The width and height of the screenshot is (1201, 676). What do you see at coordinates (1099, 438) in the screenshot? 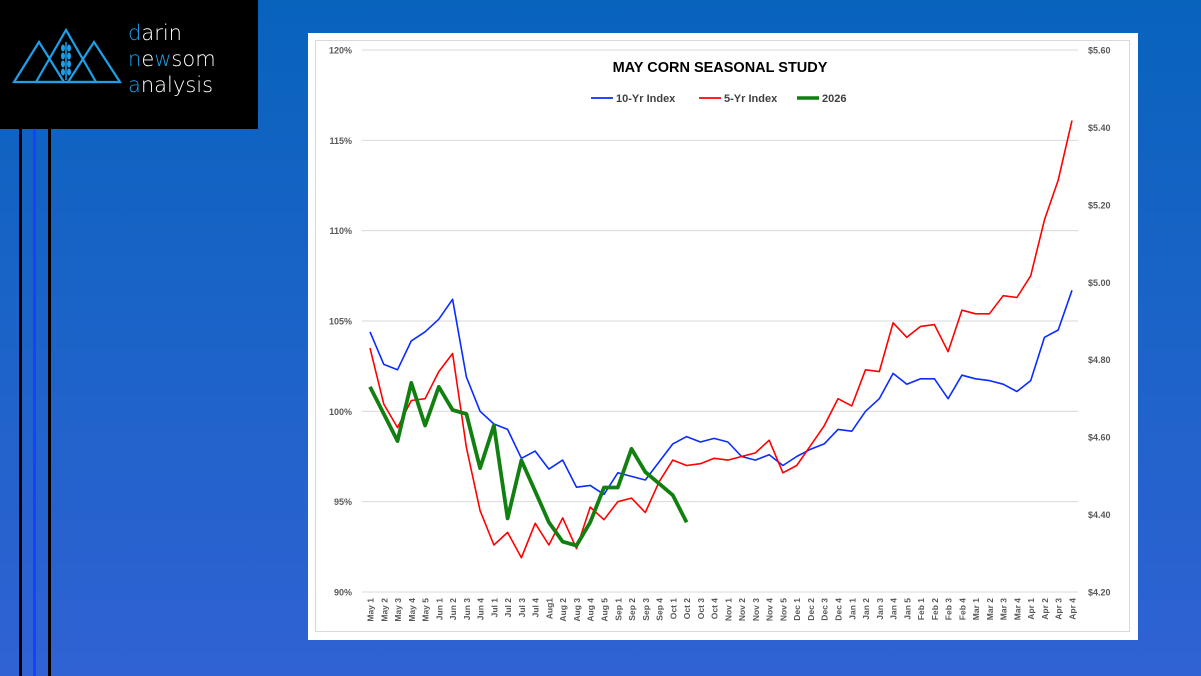
I see `y-right-tick-label: $4.60` at bounding box center [1099, 438].